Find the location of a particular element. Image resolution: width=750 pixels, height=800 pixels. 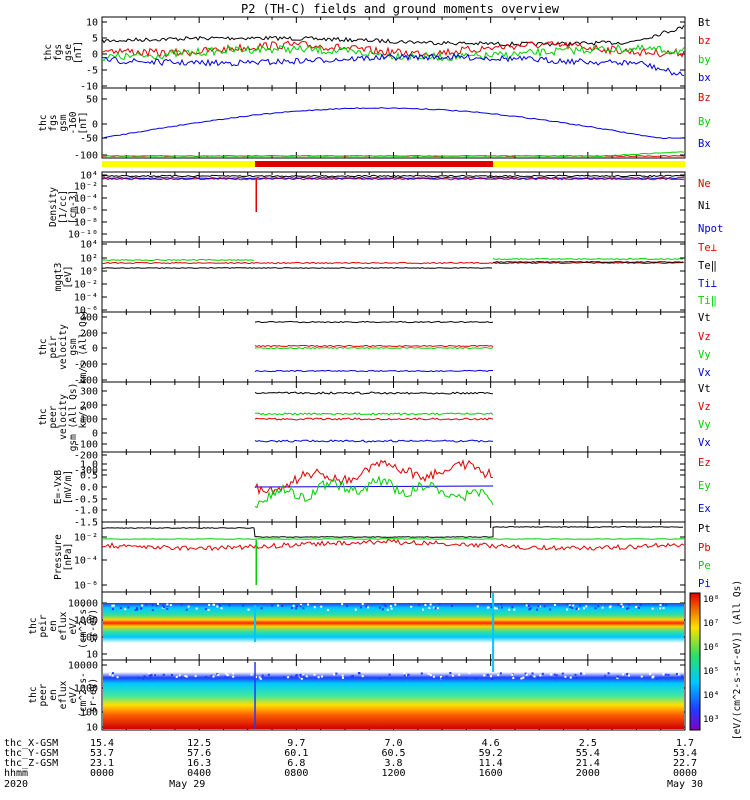

legend-Pb: Pb is located at coordinates (704, 548).